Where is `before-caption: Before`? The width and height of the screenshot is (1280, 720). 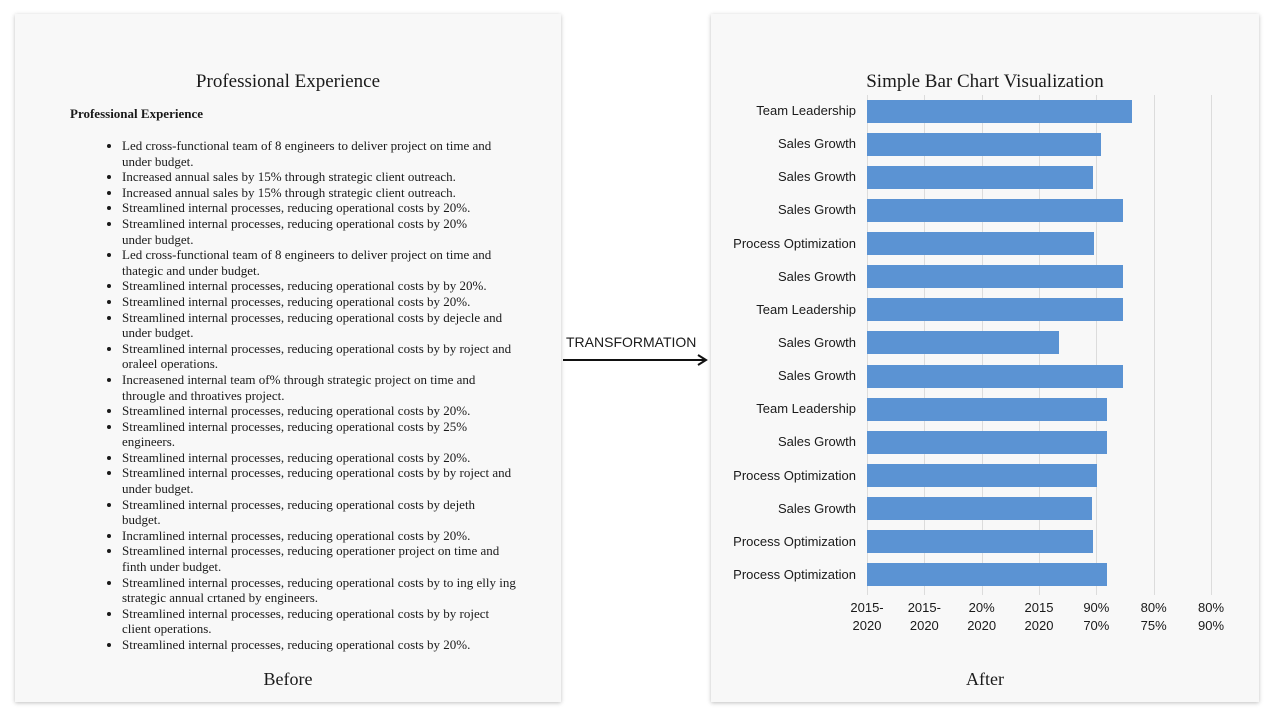
before-caption: Before is located at coordinates (288, 679).